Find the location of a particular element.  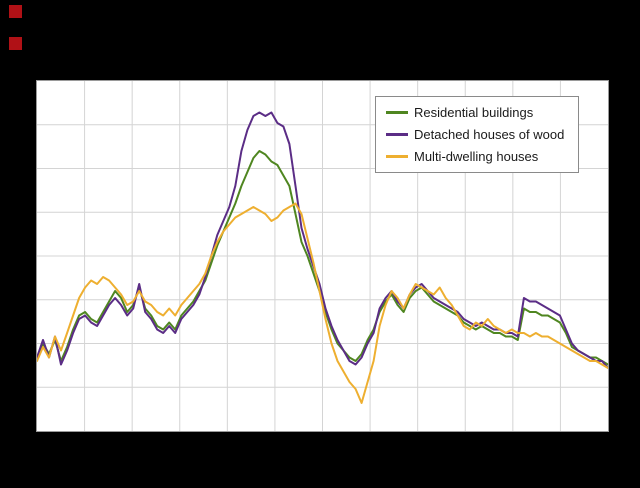

legend-item-multidwelling: Multi-dwelling houses is located at coordinates (475, 156).